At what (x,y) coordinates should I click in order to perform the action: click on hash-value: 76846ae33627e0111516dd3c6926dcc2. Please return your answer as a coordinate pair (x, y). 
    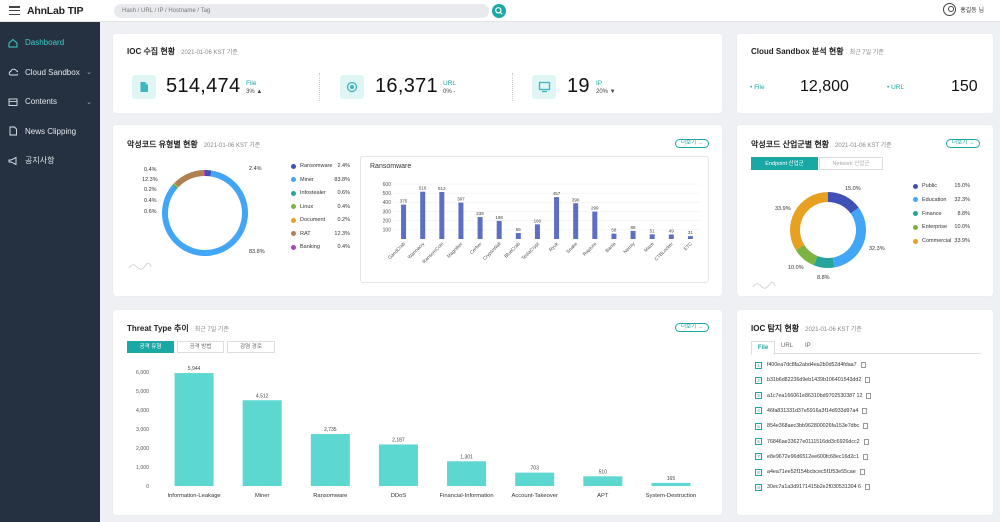
    Looking at the image, I should click on (813, 441).